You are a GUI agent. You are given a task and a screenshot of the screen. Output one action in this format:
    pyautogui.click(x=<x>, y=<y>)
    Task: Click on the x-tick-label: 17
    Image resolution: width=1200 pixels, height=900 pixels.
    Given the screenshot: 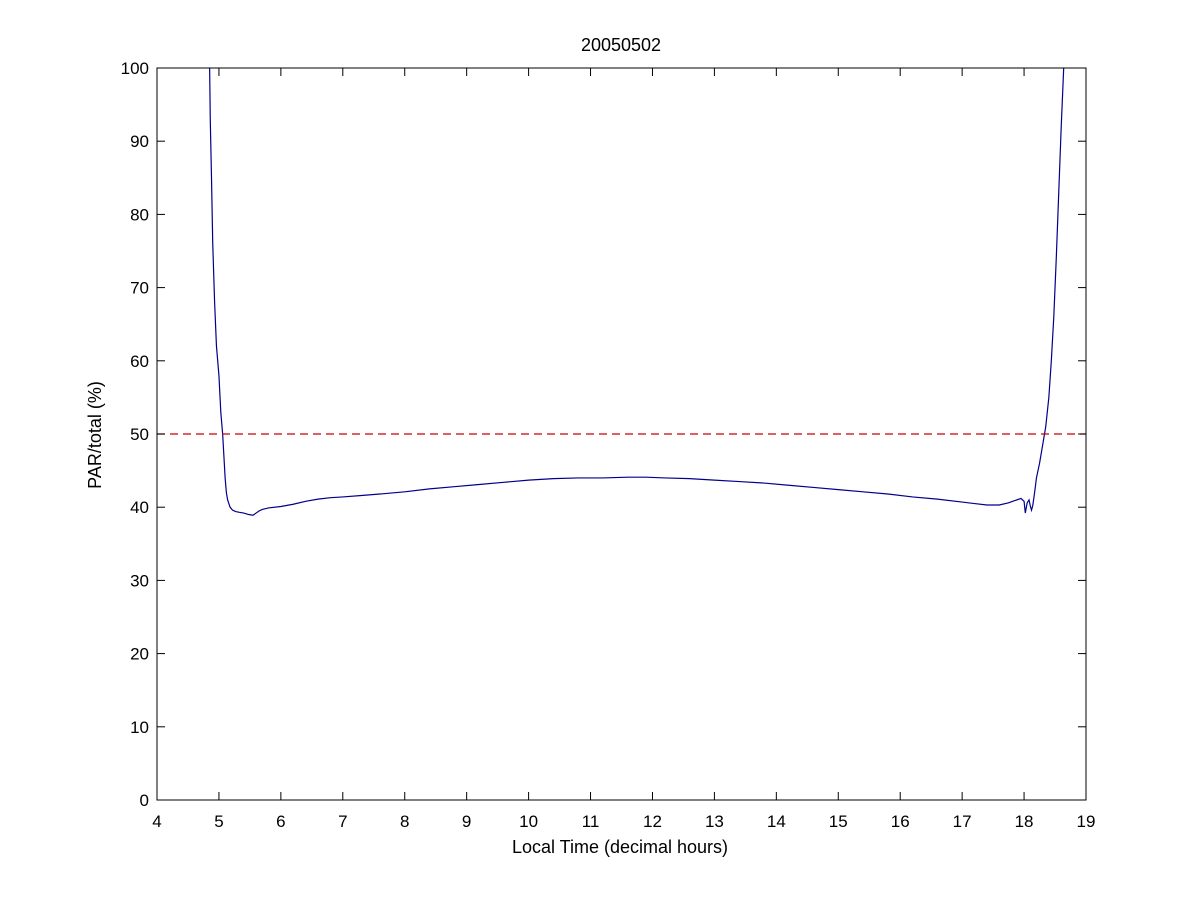 What is the action you would take?
    pyautogui.click(x=962, y=821)
    